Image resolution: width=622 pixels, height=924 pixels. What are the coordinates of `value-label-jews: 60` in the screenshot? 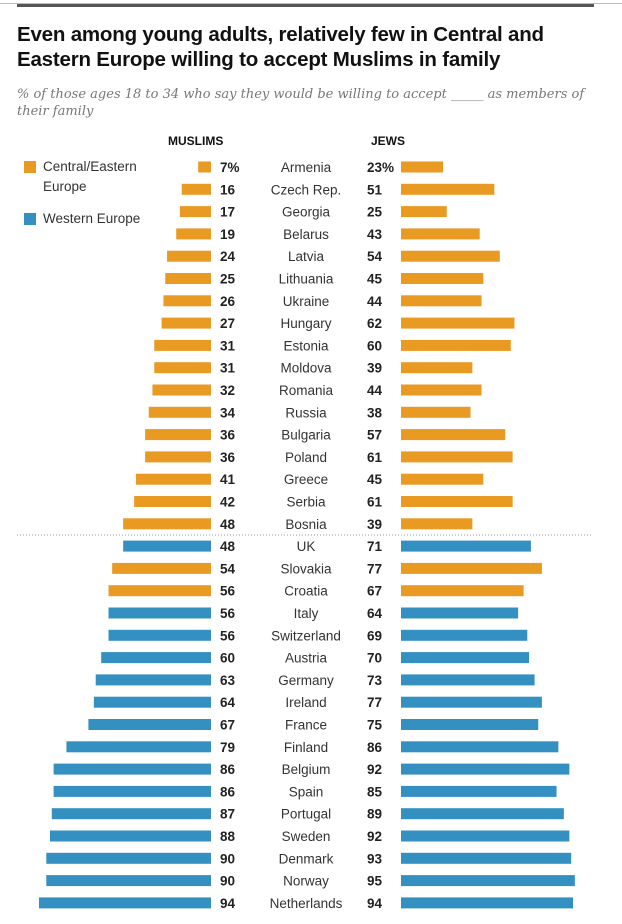 It's located at (374, 345).